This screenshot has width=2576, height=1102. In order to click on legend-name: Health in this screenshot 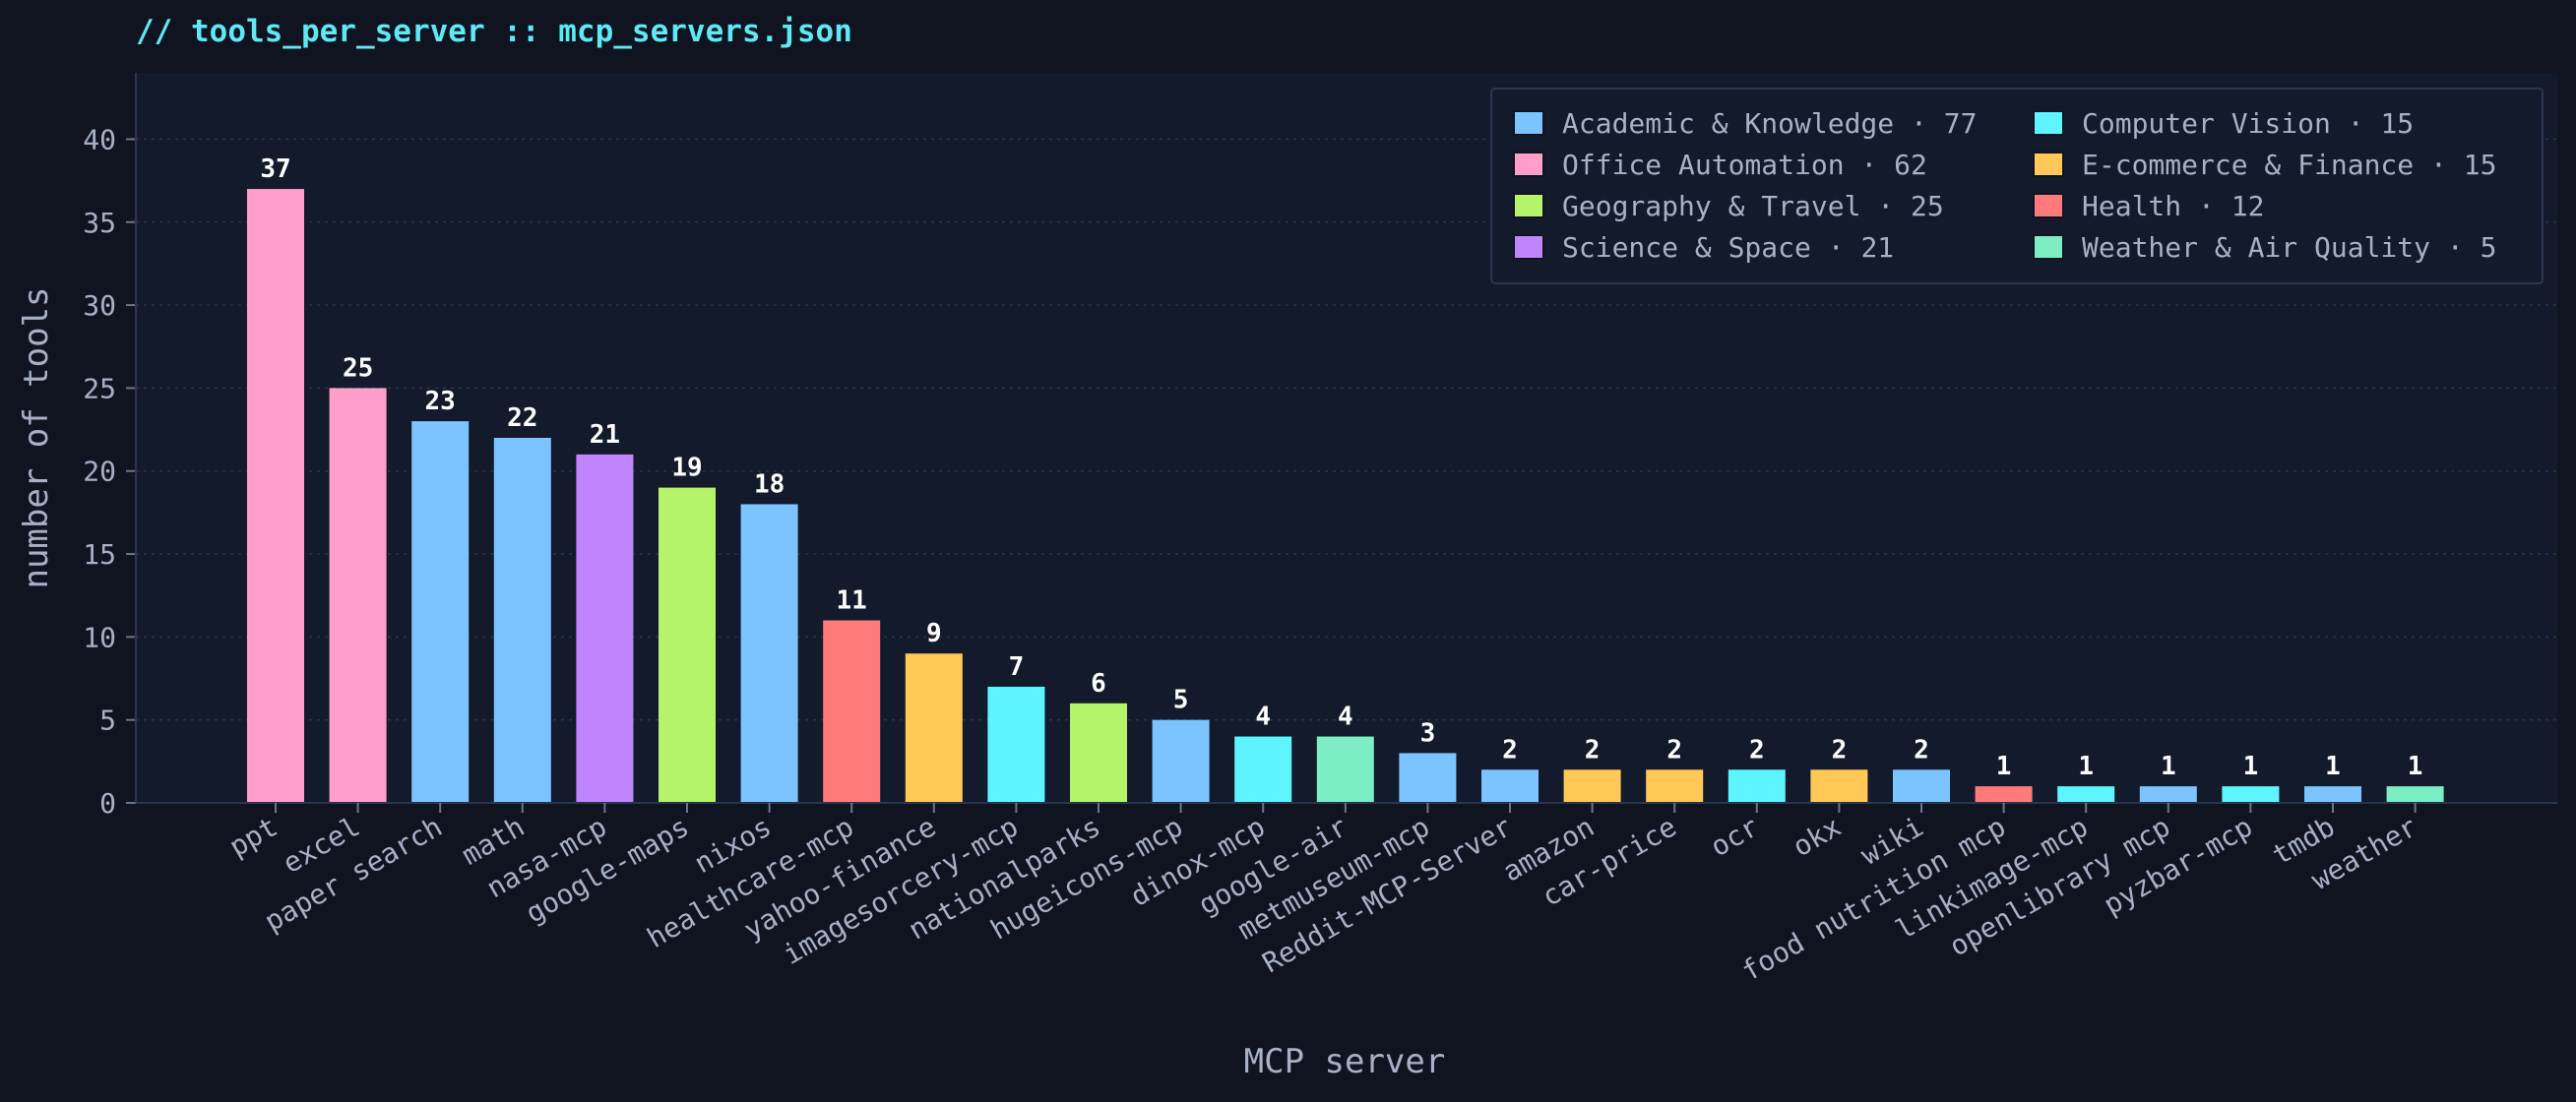, I will do `click(2131, 206)`.